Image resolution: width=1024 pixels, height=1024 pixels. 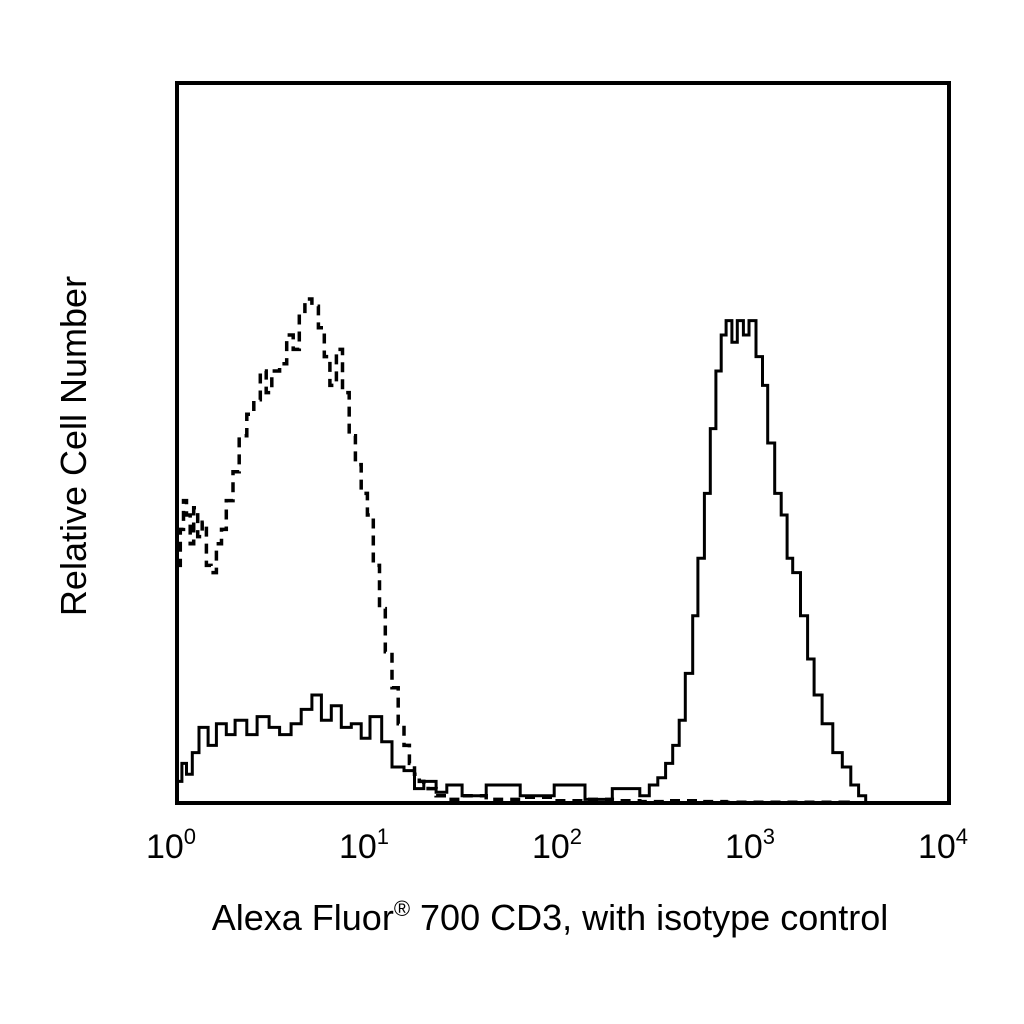 I want to click on x-tick-label-2: 10², so click(x=557, y=845).